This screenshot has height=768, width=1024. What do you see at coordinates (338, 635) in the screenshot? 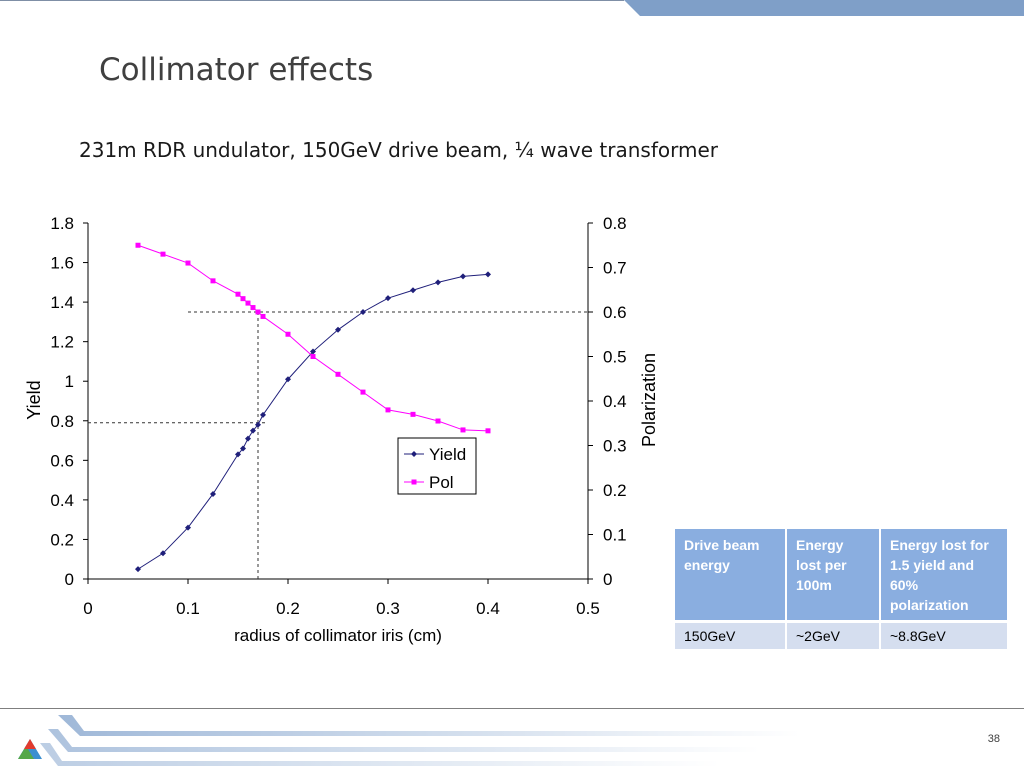
I see `x-axis-title: radius of collimator iris (cm)` at bounding box center [338, 635].